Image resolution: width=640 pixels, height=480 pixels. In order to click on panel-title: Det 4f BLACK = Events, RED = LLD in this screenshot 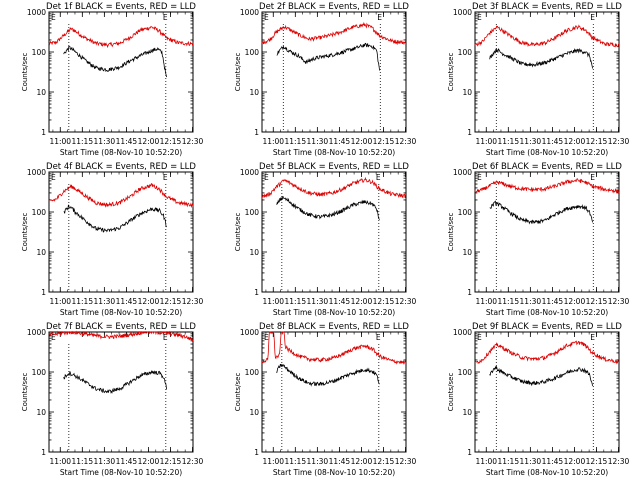, I will do `click(121, 167)`.